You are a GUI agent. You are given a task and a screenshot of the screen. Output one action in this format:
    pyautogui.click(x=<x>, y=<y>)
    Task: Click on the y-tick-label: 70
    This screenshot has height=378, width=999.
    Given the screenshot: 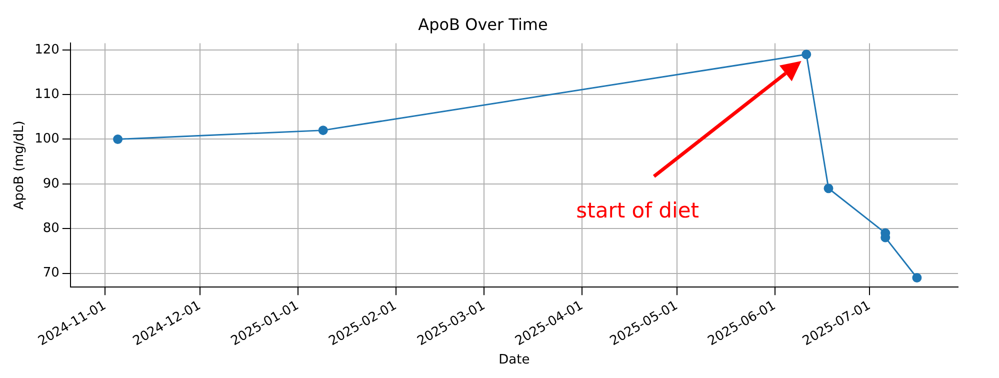 What is the action you would take?
    pyautogui.click(x=51, y=273)
    